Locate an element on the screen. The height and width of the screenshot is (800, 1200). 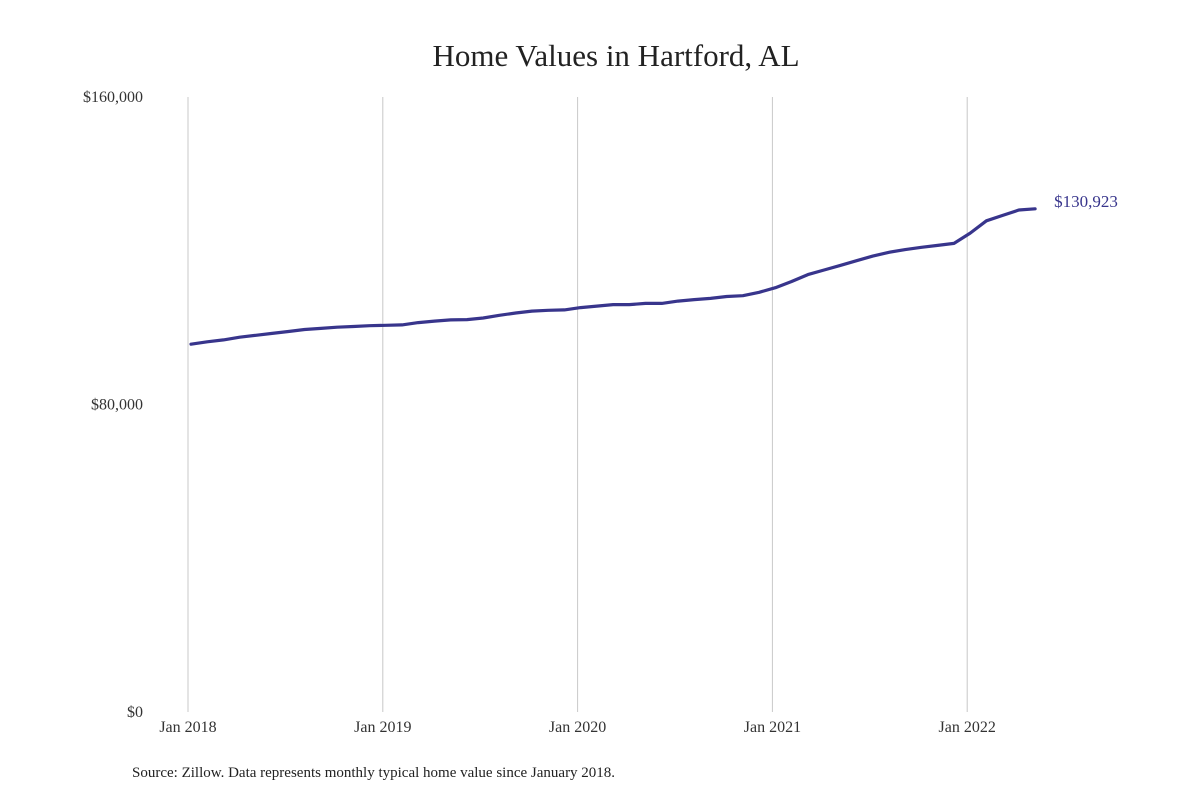
x-tick-label: Jan 2020 is located at coordinates (577, 727).